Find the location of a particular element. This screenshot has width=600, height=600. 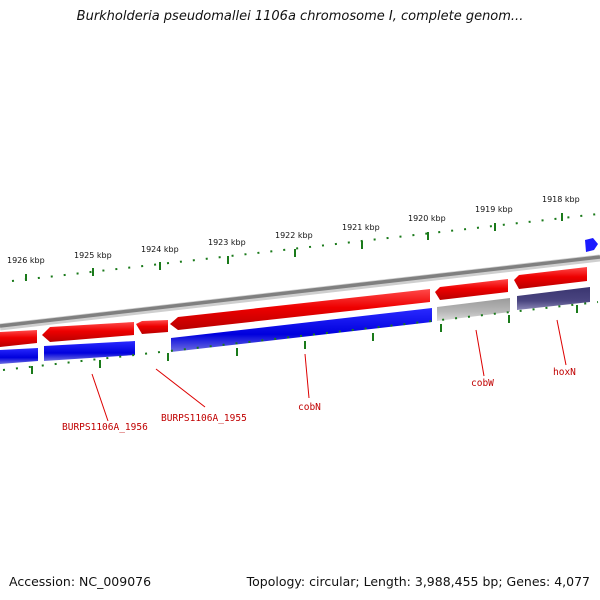

kbp-label: 1923 kbp is located at coordinates (227, 242).